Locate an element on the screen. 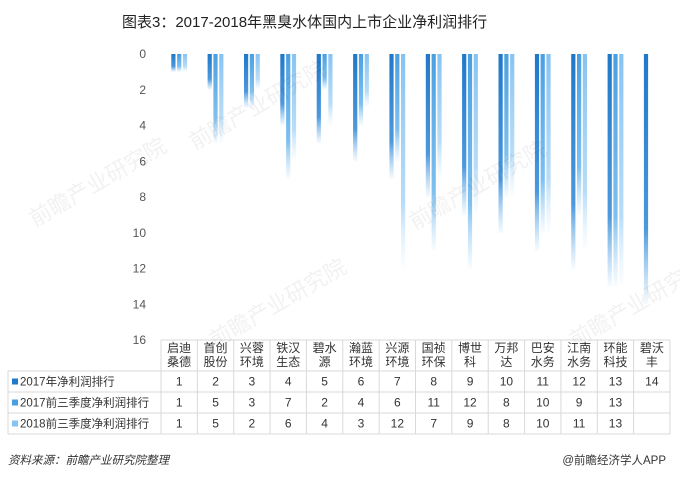 This screenshot has height=478, width=680. category-label: 环能 is located at coordinates (615, 348).